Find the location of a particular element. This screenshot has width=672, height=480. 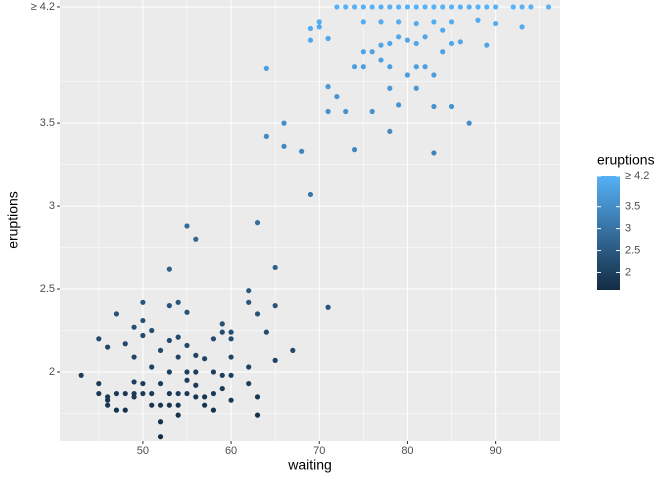

legend-label: 2 is located at coordinates (628, 272).